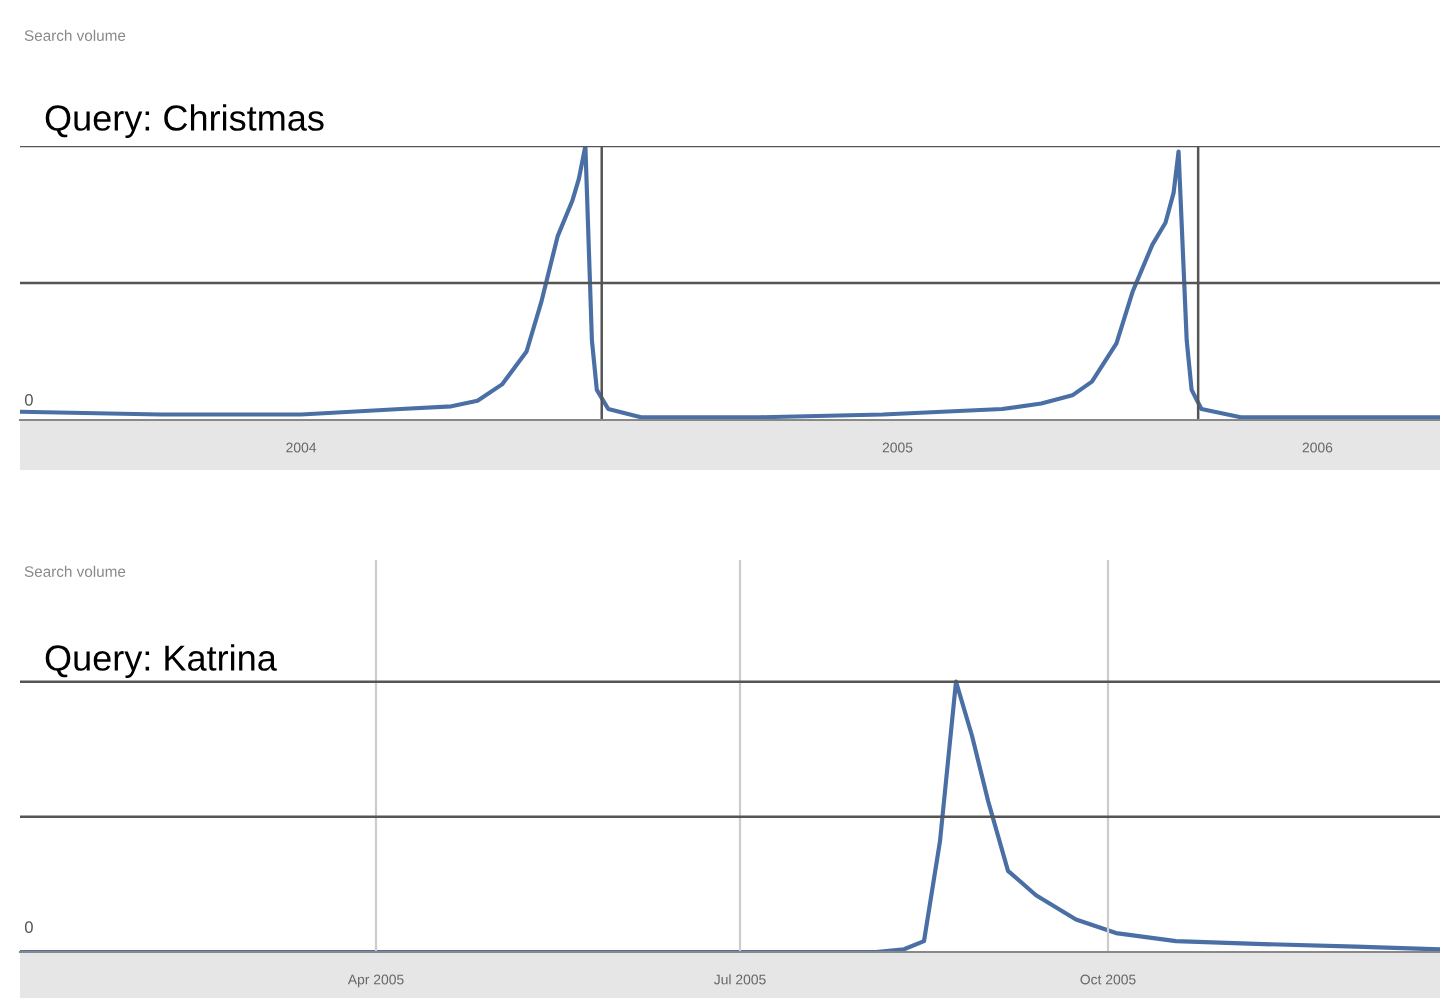  Describe the element at coordinates (184, 121) in the screenshot. I see `chart-title: Query: Christmas` at that location.